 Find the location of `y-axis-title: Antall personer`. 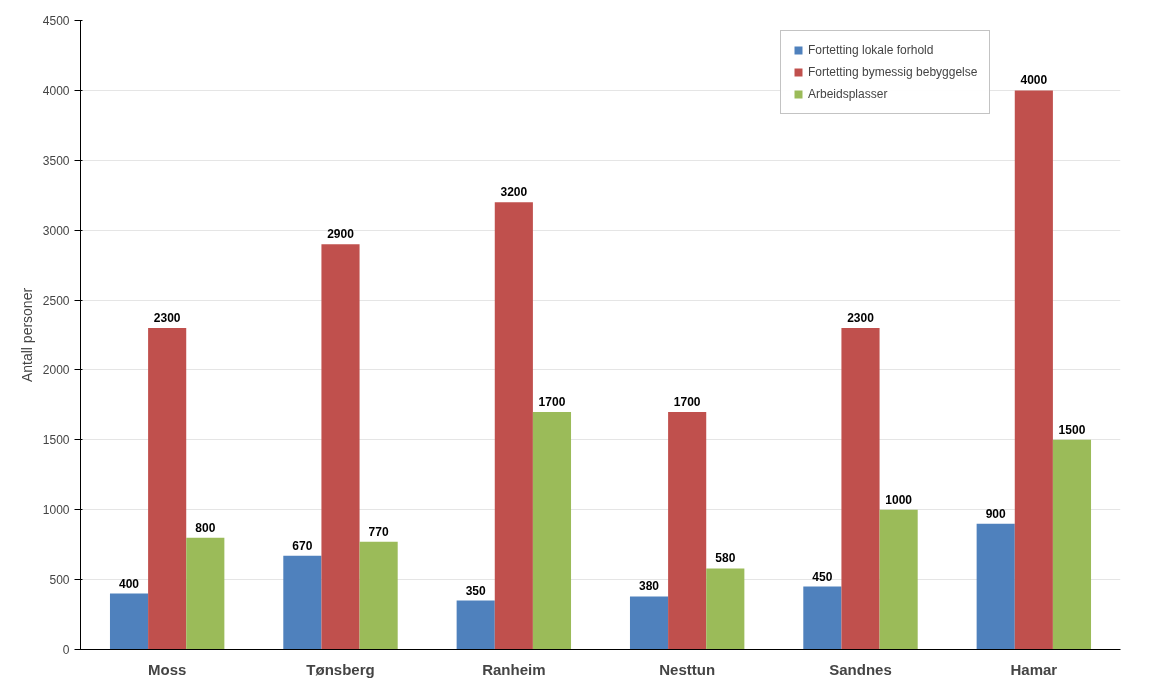

y-axis-title: Antall personer is located at coordinates (26, 335).